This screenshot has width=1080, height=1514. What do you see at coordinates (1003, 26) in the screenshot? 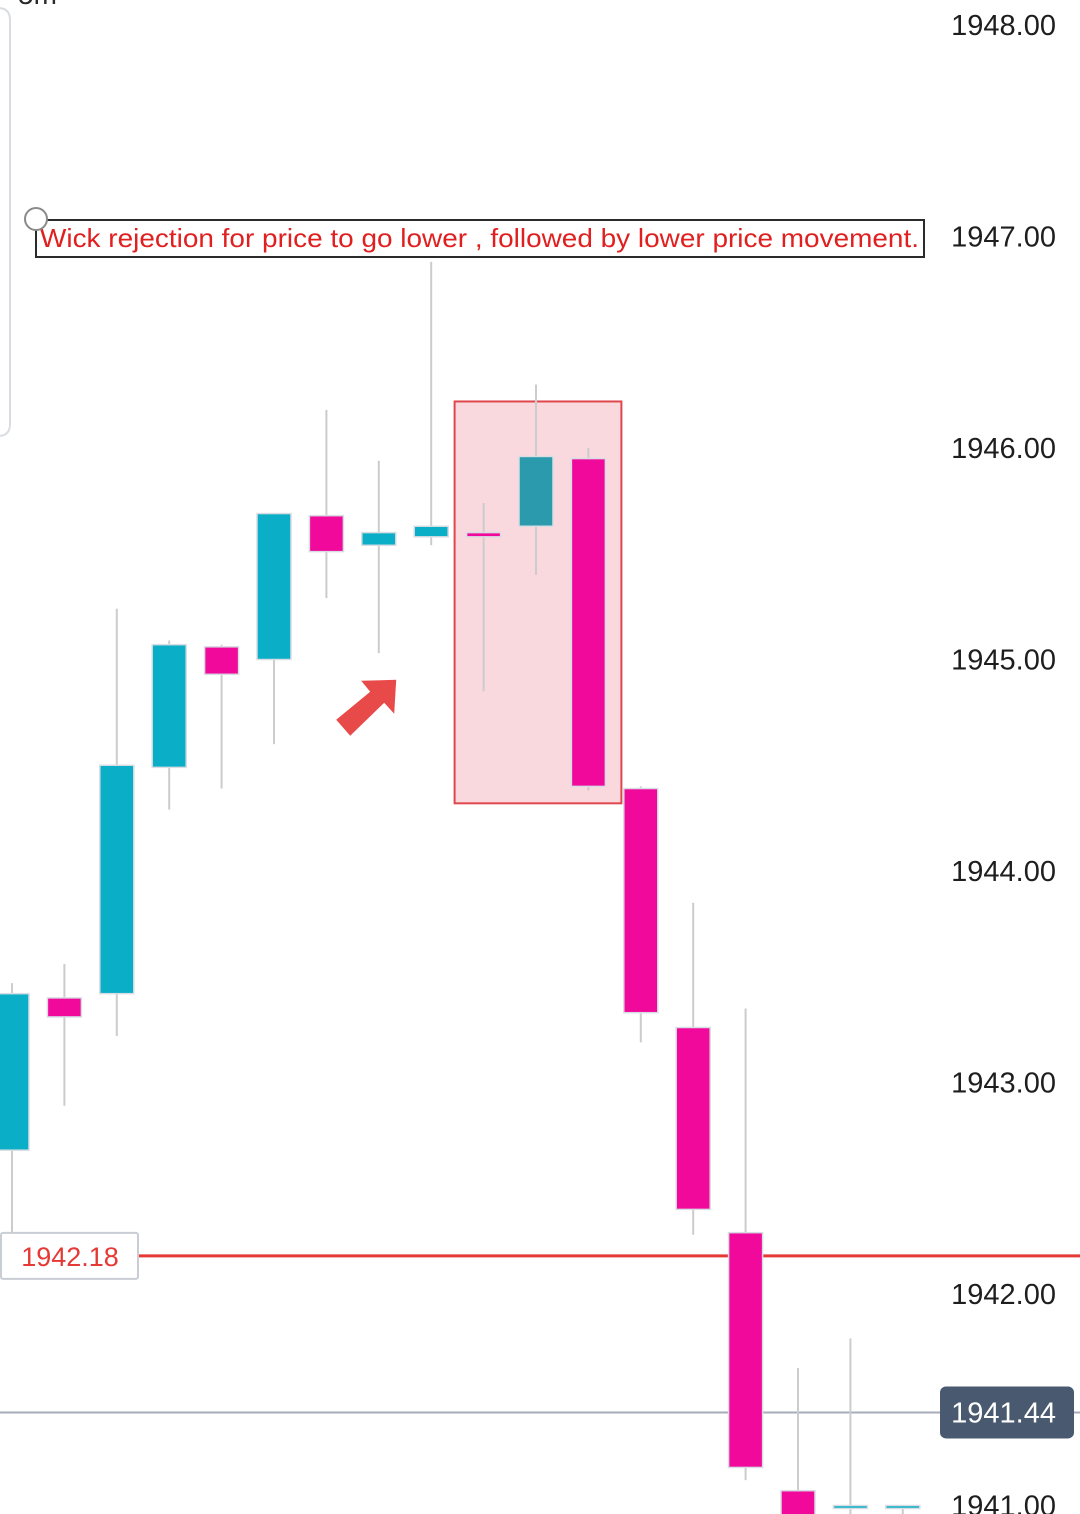
I see `price-axis-tick: 1948.00` at bounding box center [1003, 26].